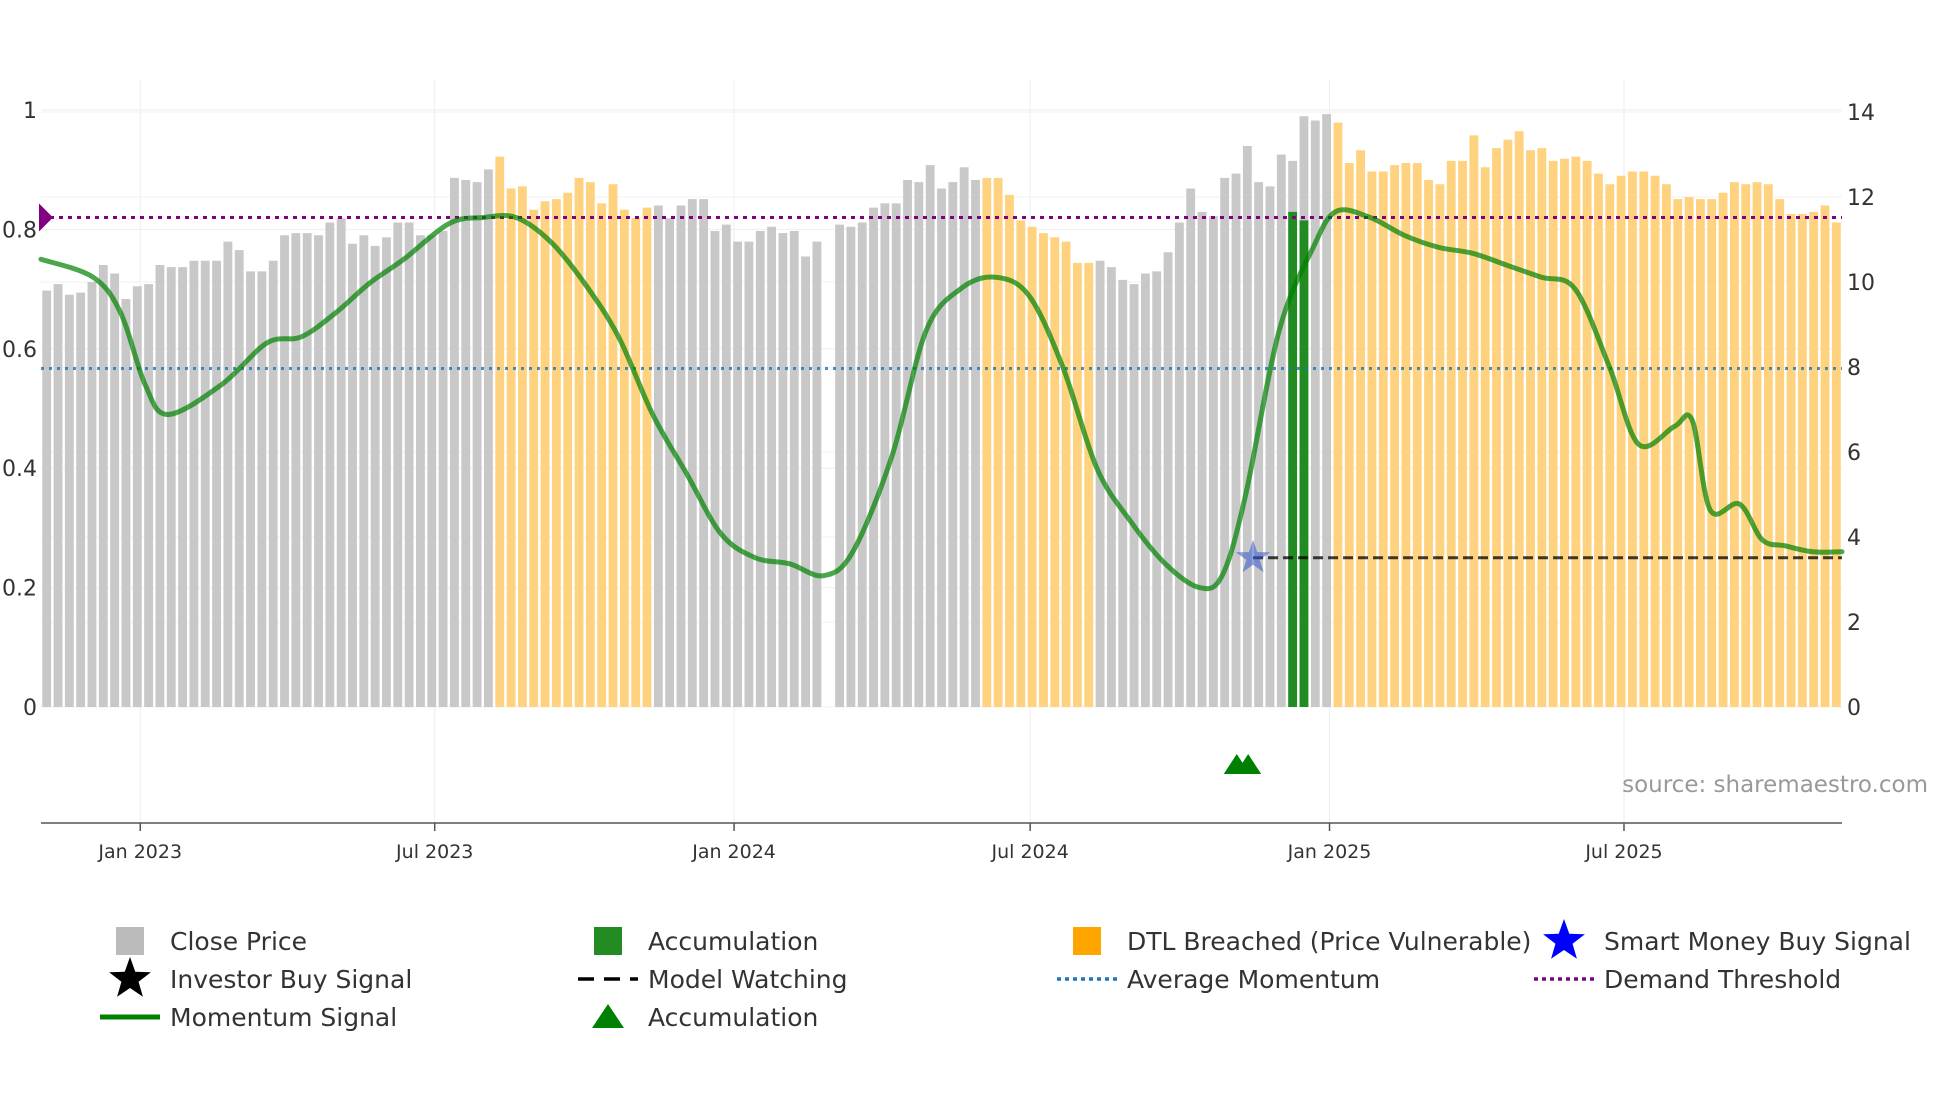  Describe the element at coordinates (19, 350) in the screenshot. I see `left-tick-label: 0.6` at that location.